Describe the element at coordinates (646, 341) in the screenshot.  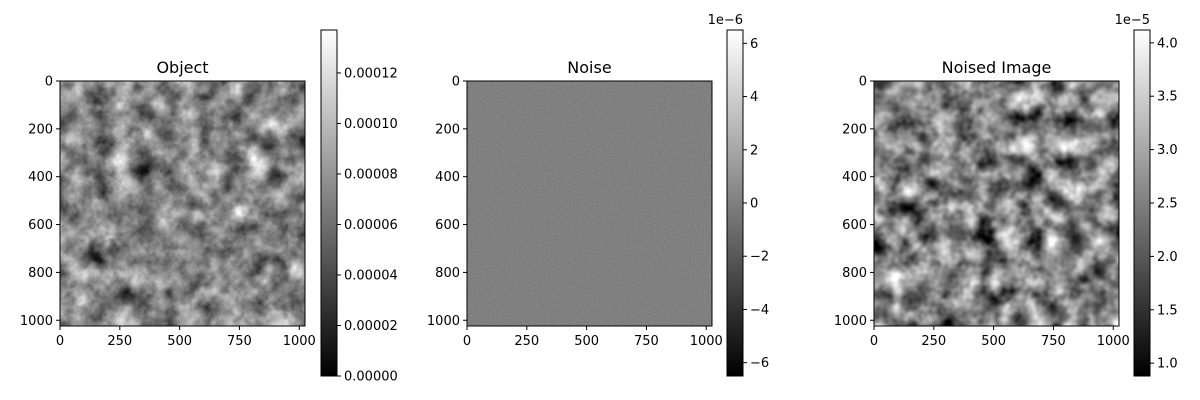
I see `x-tick-label-1-3: 750` at that location.